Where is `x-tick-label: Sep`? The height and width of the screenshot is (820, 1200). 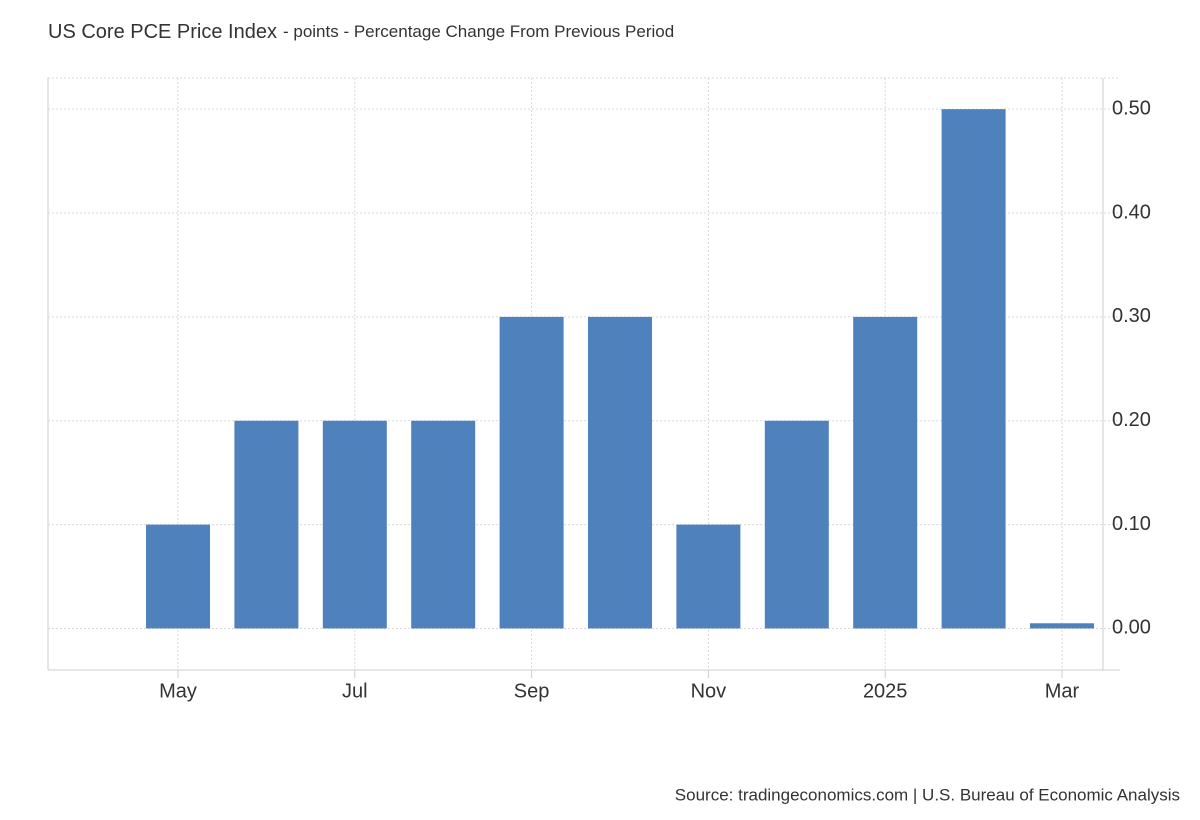 x-tick-label: Sep is located at coordinates (532, 691).